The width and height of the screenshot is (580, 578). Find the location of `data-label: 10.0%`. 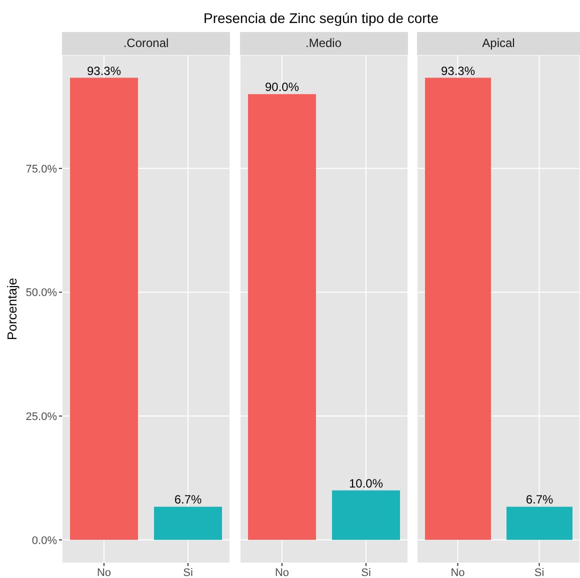

data-label: 10.0% is located at coordinates (365, 483).